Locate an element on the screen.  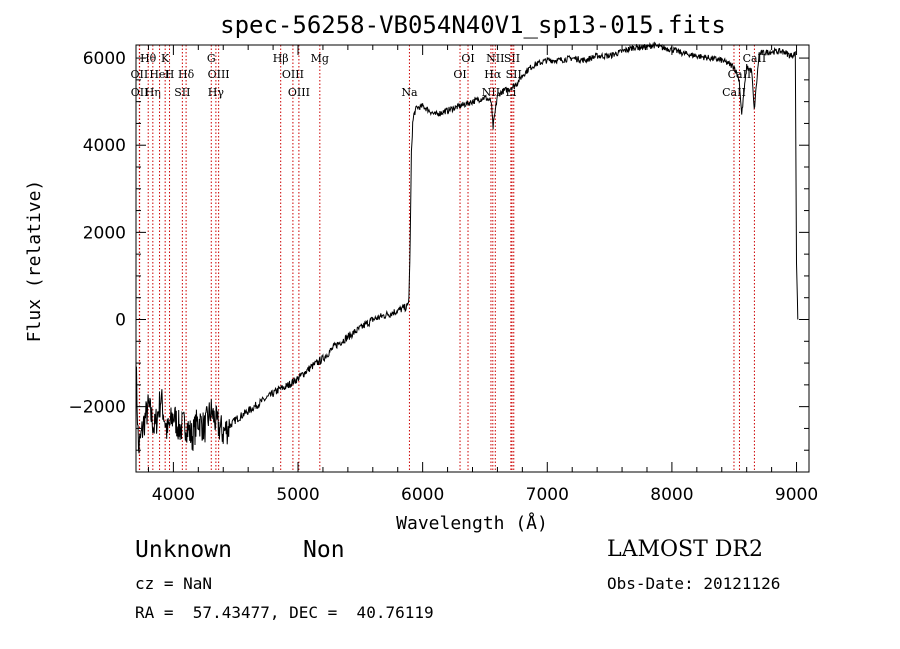
x-tick-label: 9000 is located at coordinates (796, 495).